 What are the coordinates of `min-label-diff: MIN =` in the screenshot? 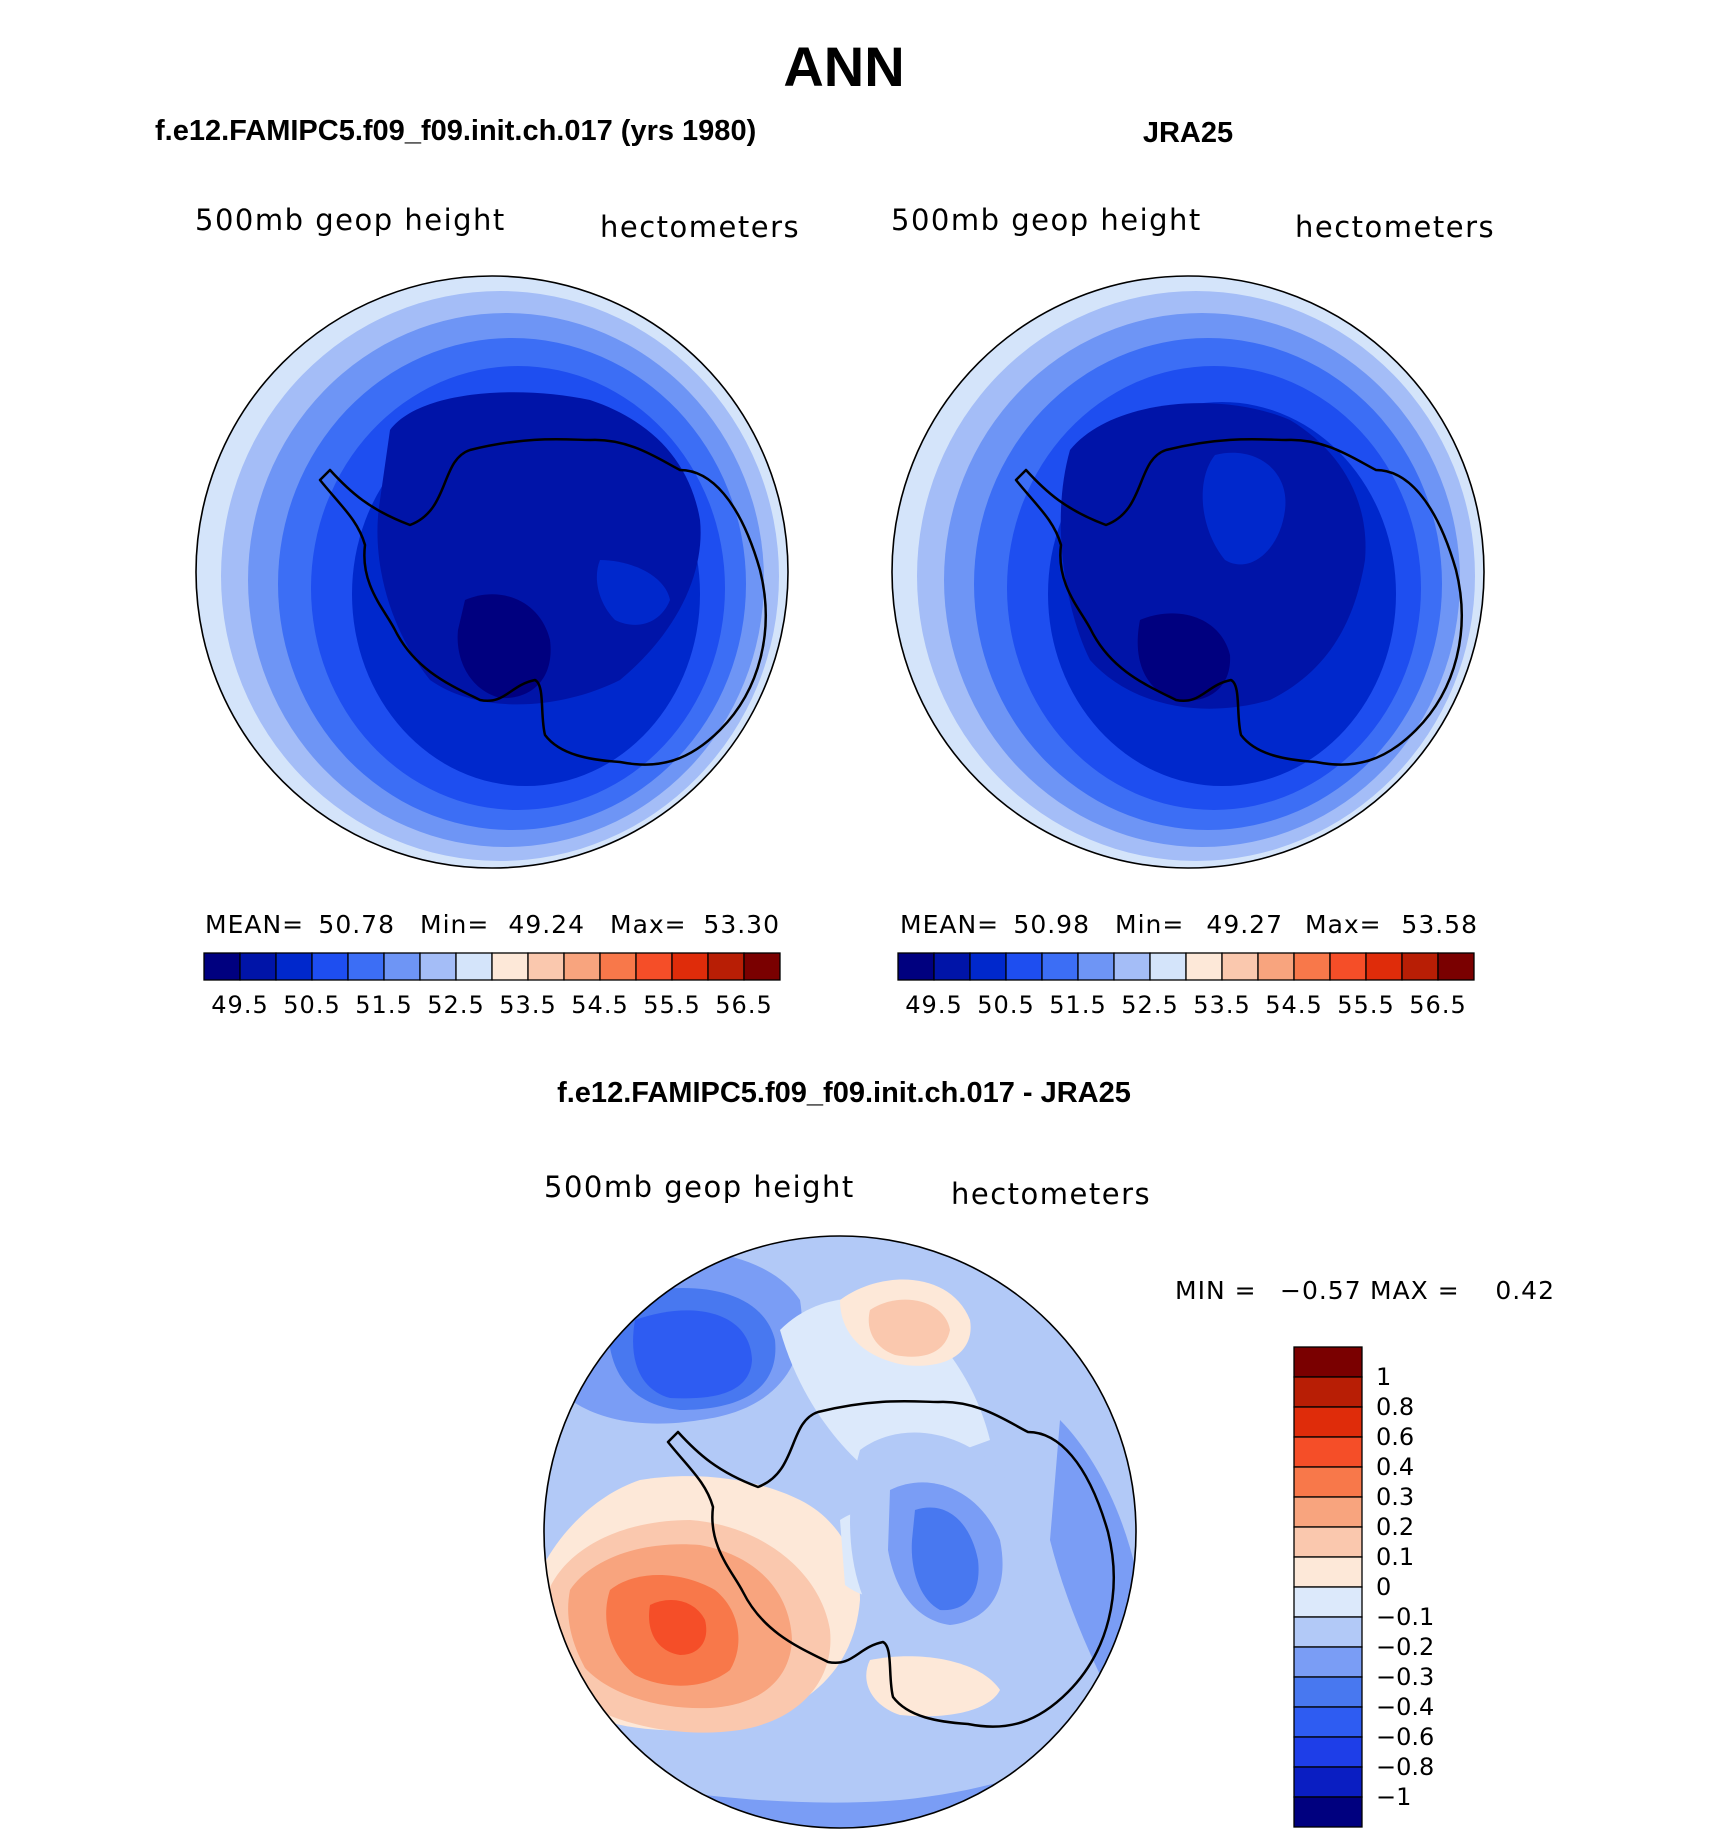 It's located at (1216, 1290).